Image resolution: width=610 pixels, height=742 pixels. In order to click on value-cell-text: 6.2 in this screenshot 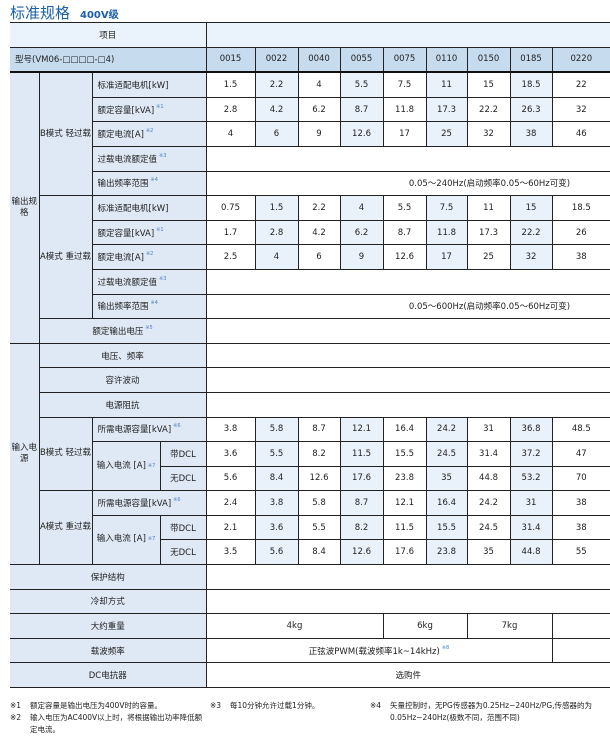, I will do `click(319, 109)`.